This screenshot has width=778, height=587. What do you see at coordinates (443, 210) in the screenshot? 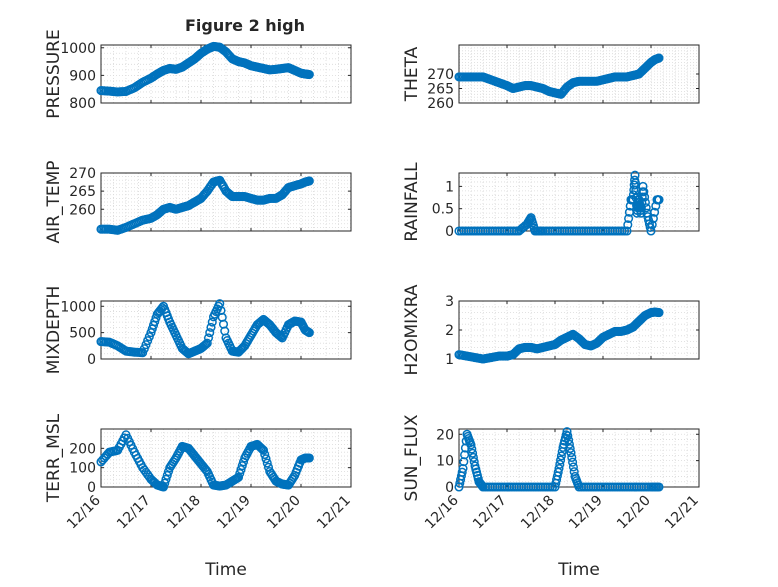
I see `y-tick-label: 0.5` at bounding box center [443, 210].